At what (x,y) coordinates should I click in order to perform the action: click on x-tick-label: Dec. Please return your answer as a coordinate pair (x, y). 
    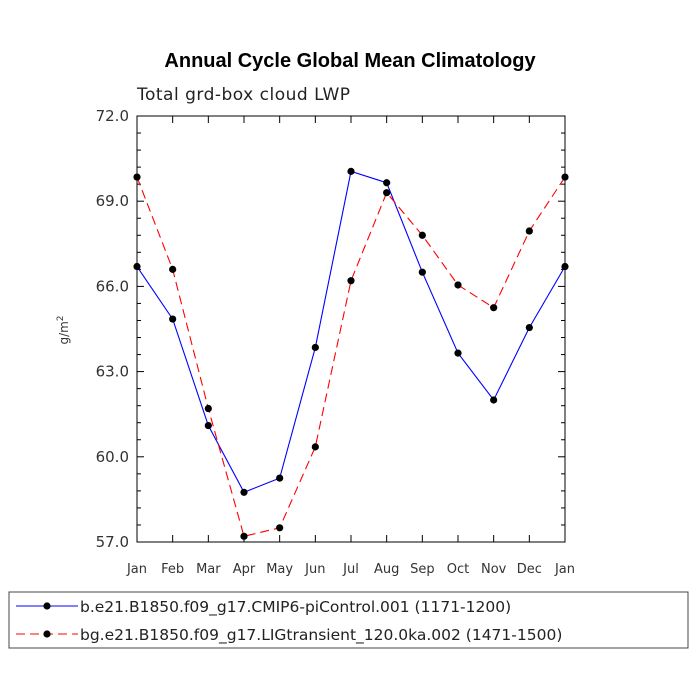
    Looking at the image, I should click on (529, 569).